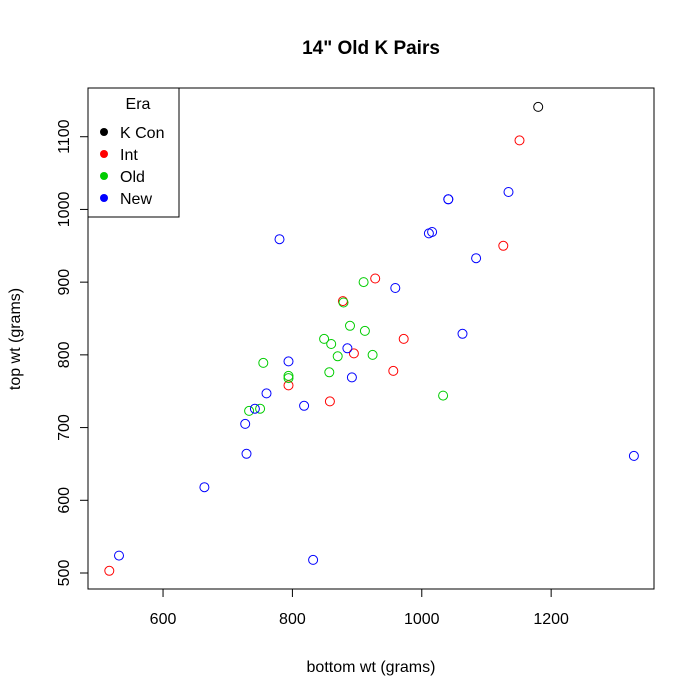  Describe the element at coordinates (64, 354) in the screenshot. I see `y-tick-label: 800` at that location.